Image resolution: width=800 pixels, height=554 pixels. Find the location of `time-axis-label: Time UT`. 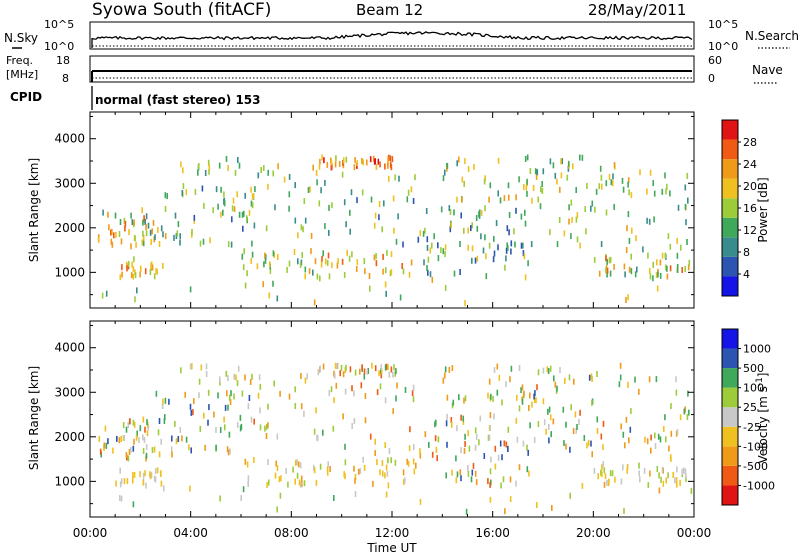

time-axis-label: Time UT is located at coordinates (391, 547).